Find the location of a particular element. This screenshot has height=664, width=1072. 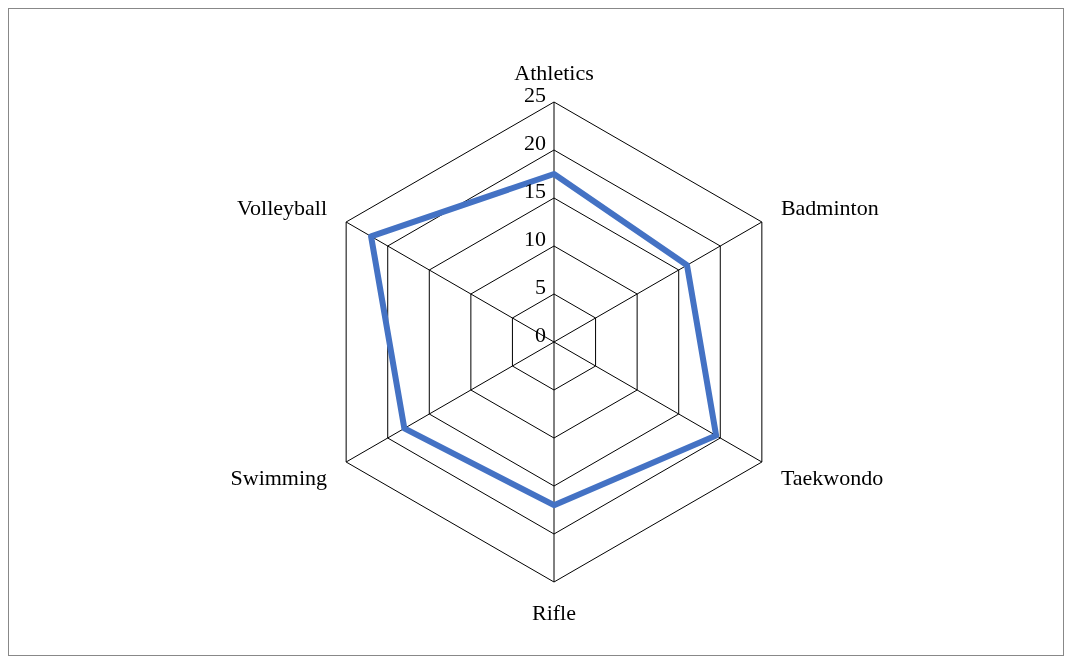

y-tick-label: 15 is located at coordinates (535, 190).